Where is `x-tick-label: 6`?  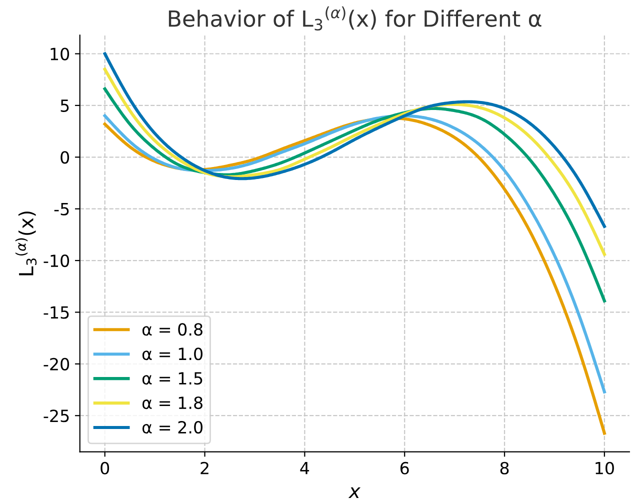 x-tick-label: 6 is located at coordinates (404, 468).